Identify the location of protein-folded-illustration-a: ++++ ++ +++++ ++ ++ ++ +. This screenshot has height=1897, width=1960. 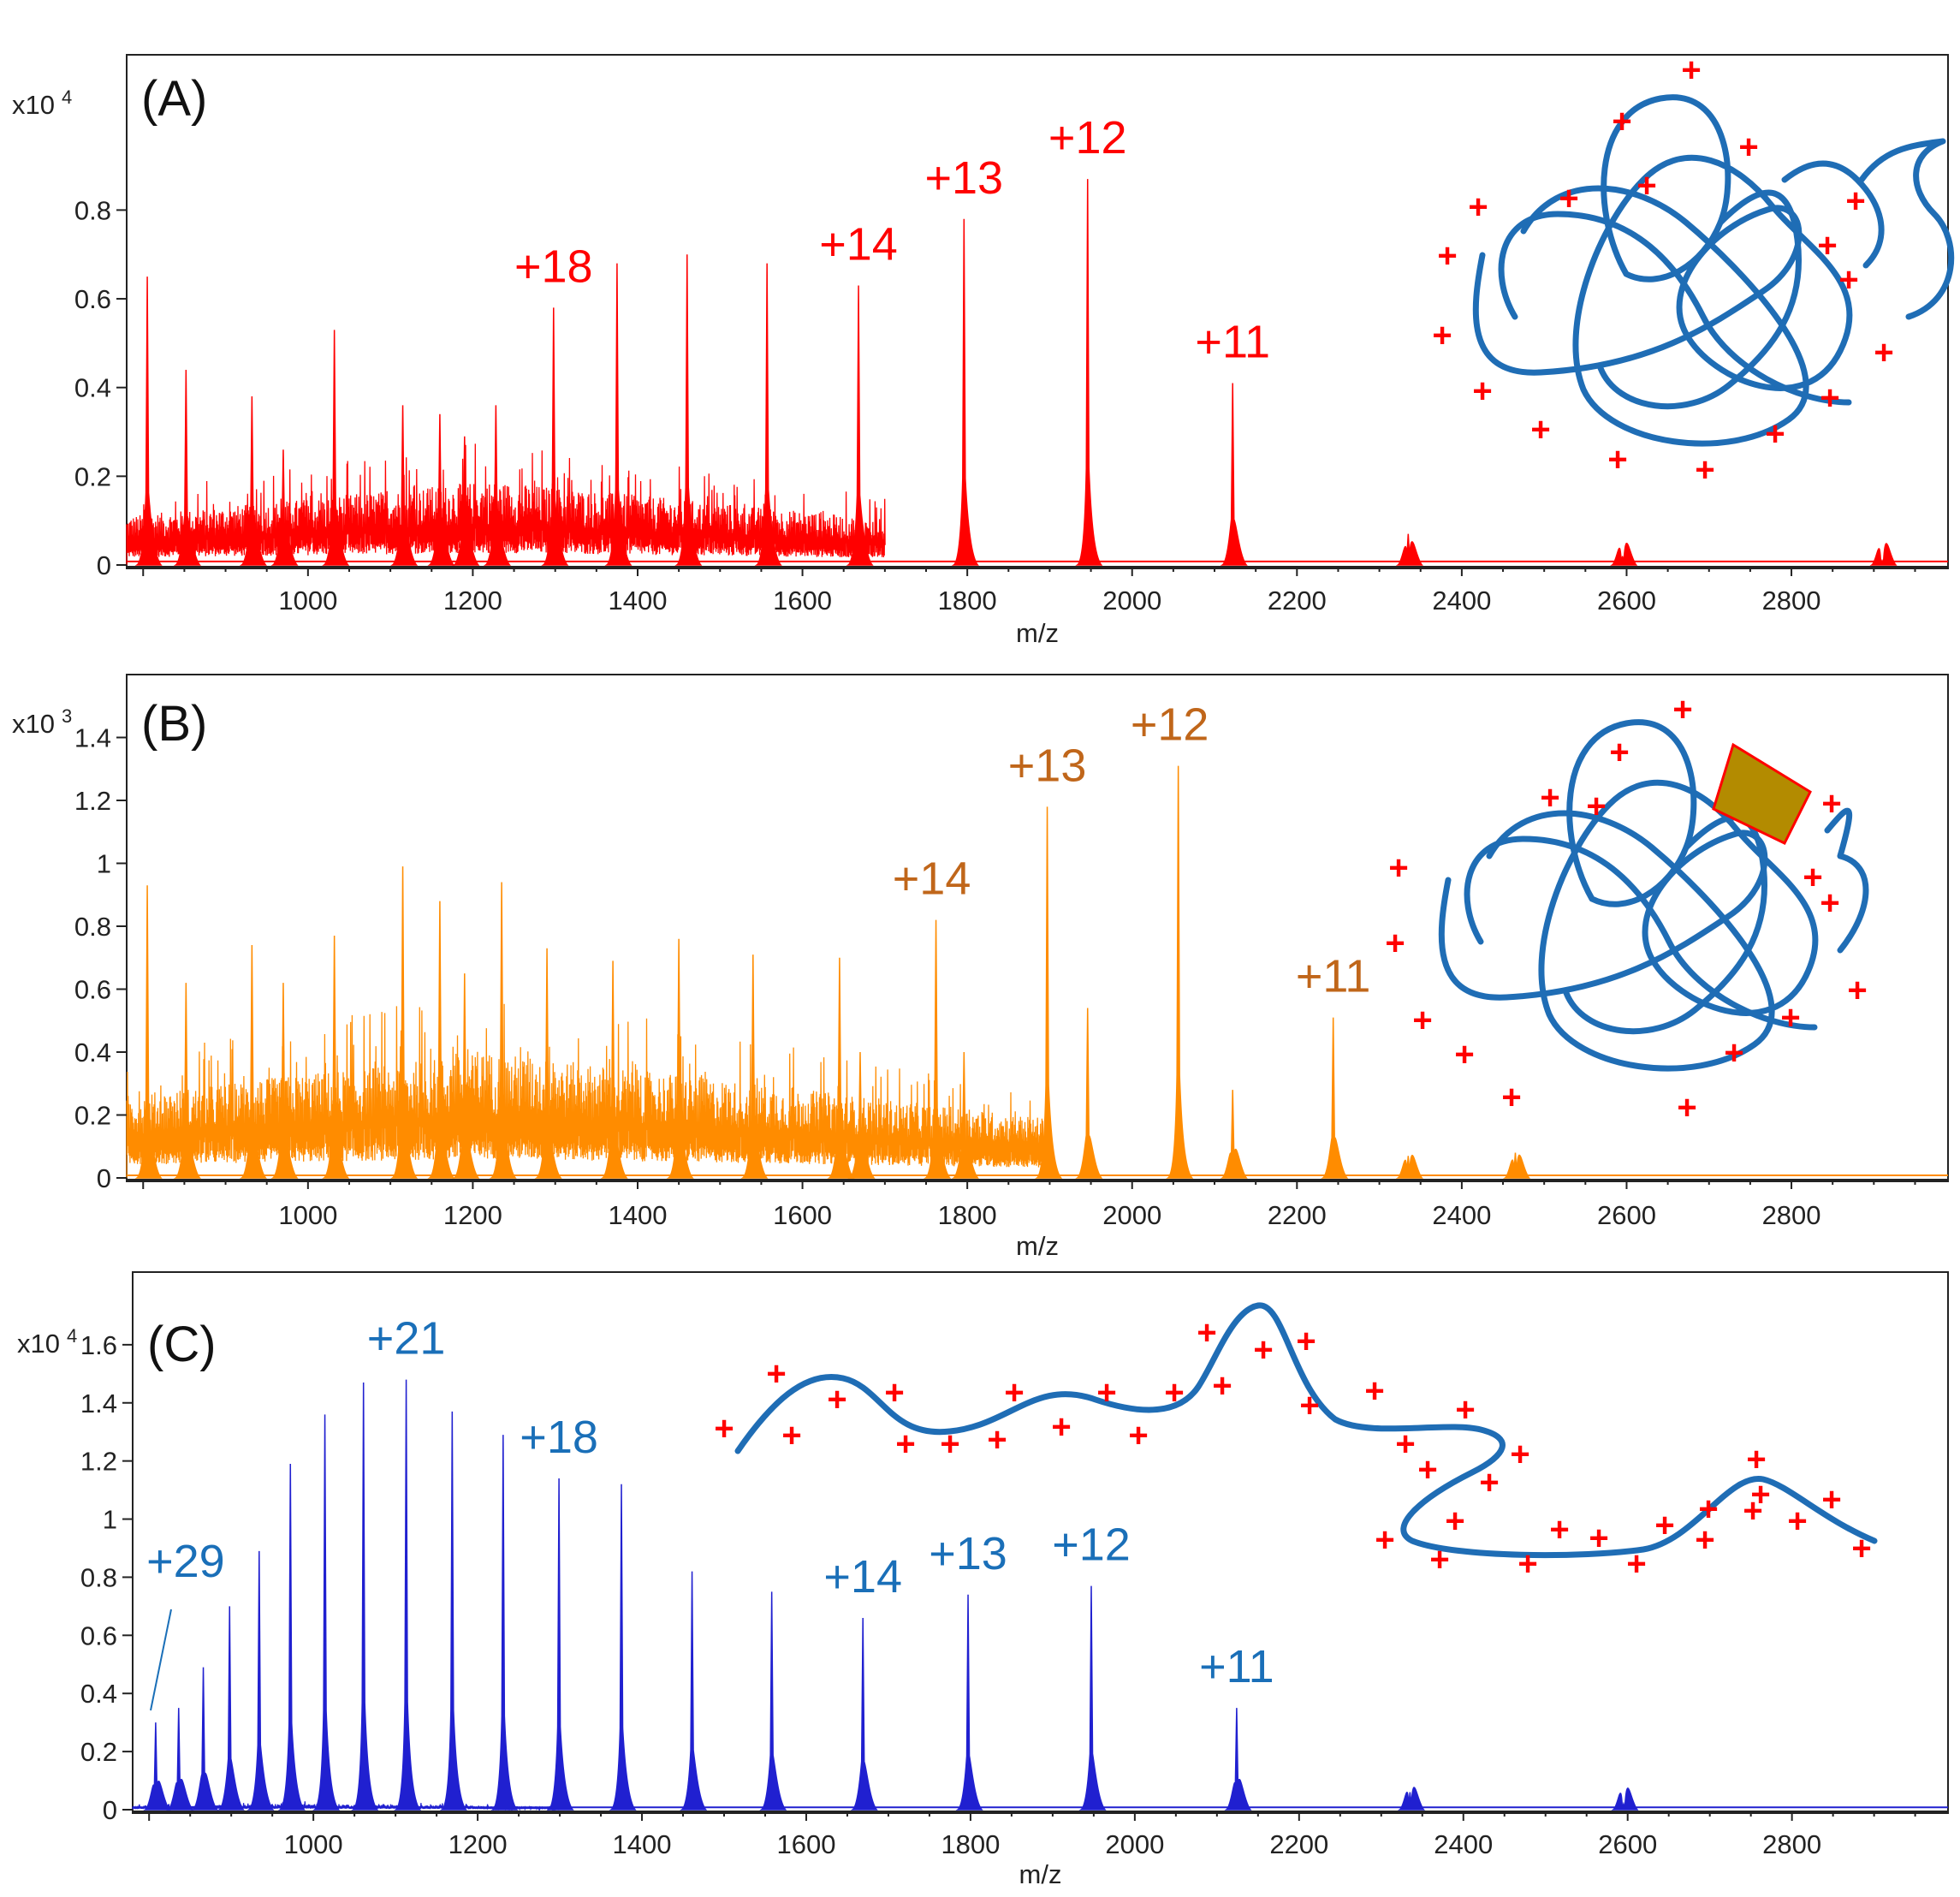
(1693, 270).